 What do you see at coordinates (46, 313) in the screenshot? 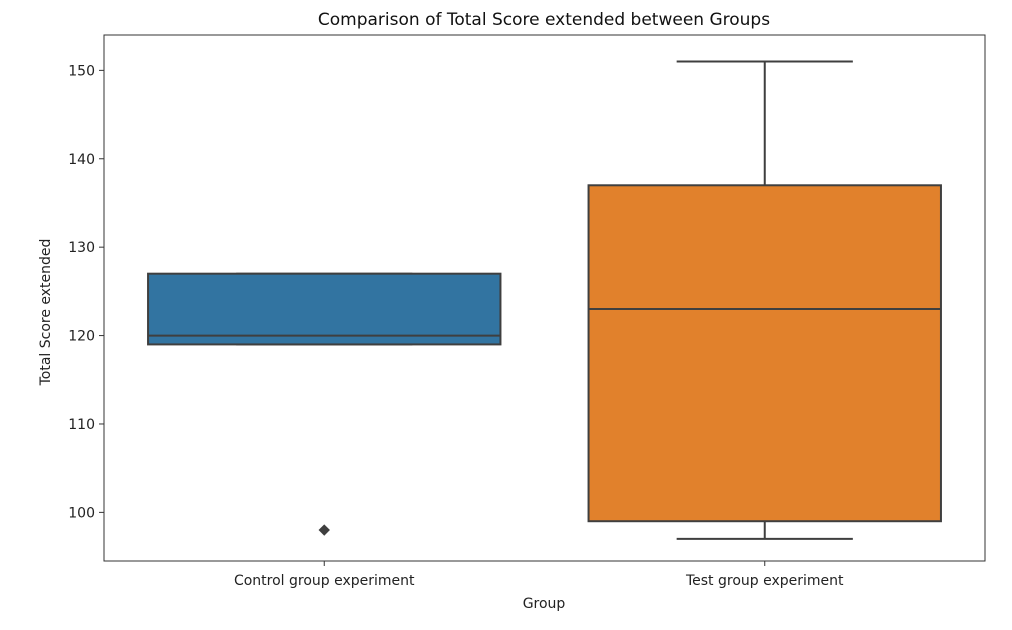
I see `y-axis-label: Total Score extended` at bounding box center [46, 313].